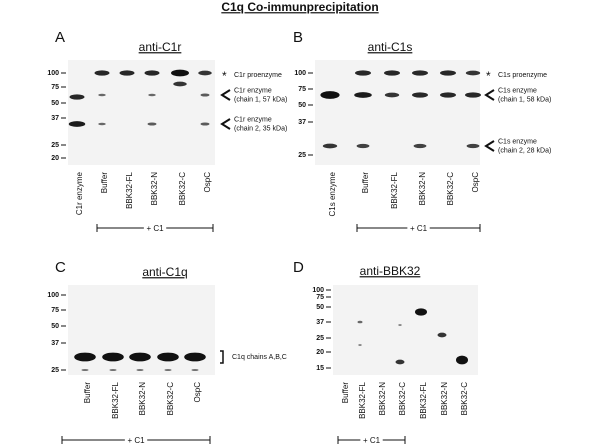 This screenshot has height=447, width=600. I want to click on panel-title: anti-C1r, so click(160, 47).